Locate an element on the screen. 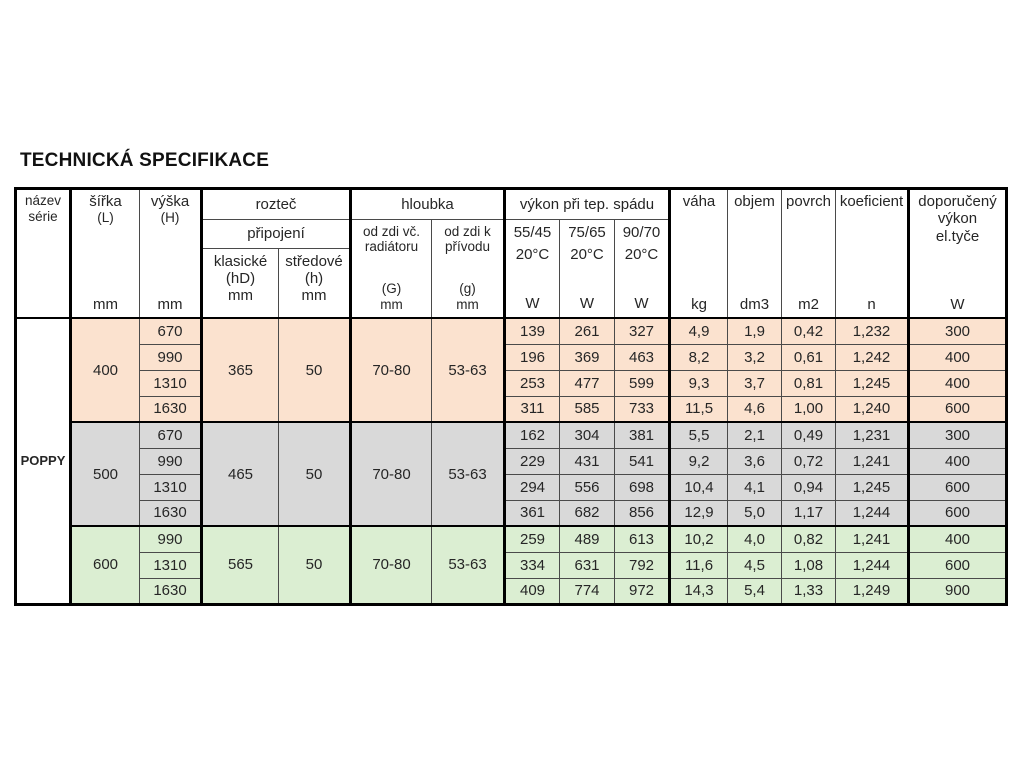 Image resolution: width=1024 pixels, height=768 pixels. header-klasicke-label: klasické is located at coordinates (240, 261).